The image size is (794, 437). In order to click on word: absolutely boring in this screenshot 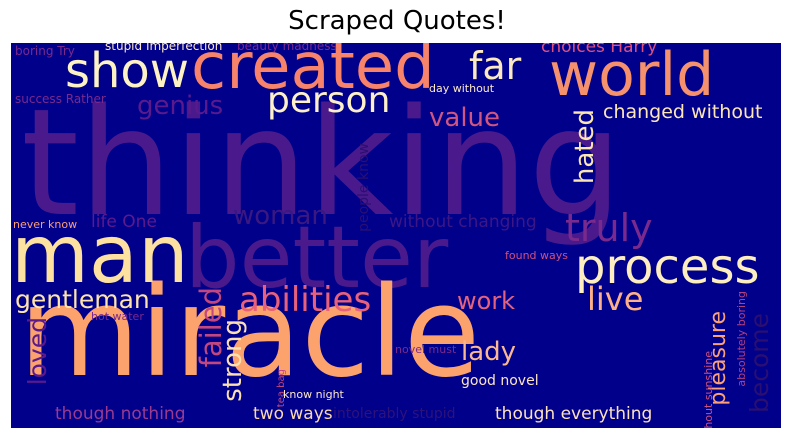, I will do `click(741, 339)`.